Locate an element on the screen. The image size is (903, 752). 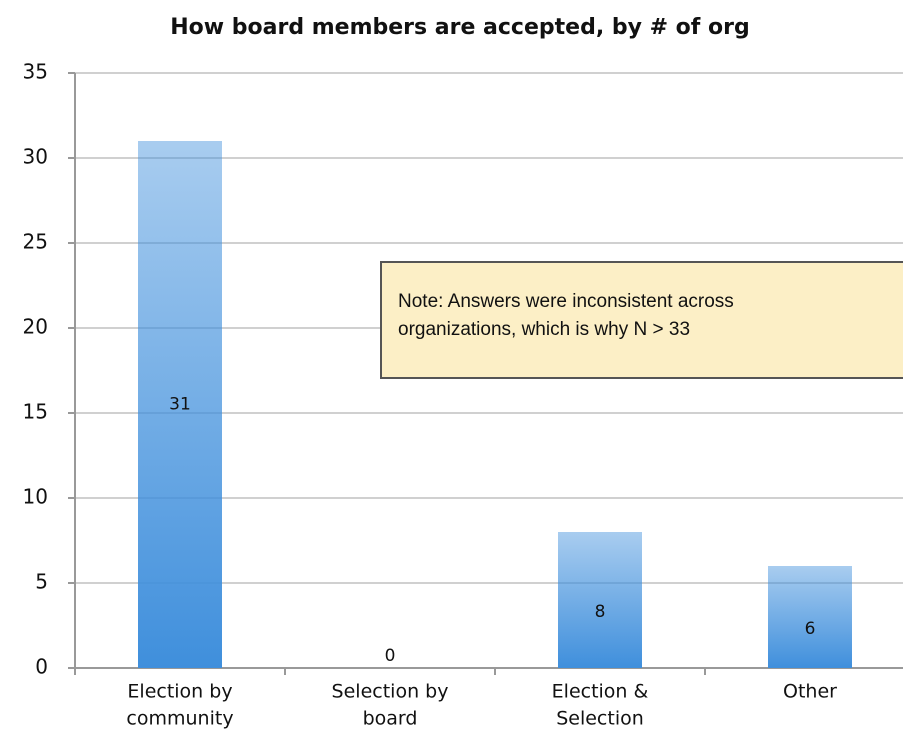
x-tick-label: community is located at coordinates (179, 719).